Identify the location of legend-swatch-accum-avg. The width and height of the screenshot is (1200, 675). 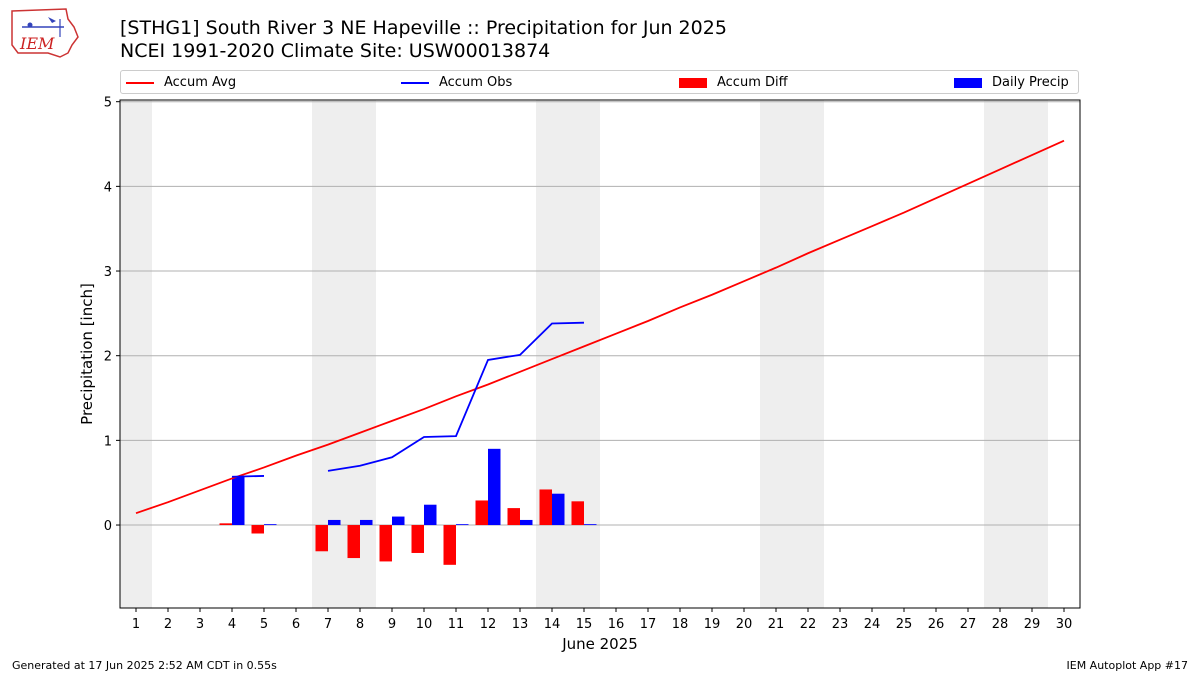
(140, 82).